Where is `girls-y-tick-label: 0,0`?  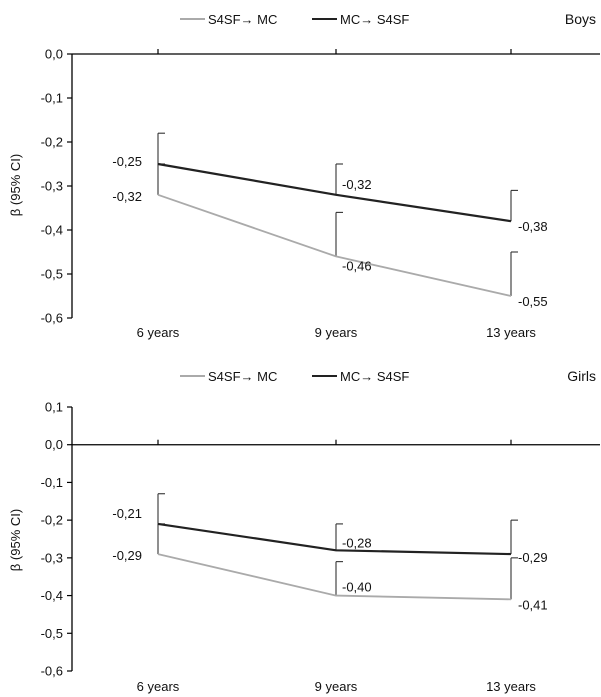 girls-y-tick-label: 0,0 is located at coordinates (54, 444).